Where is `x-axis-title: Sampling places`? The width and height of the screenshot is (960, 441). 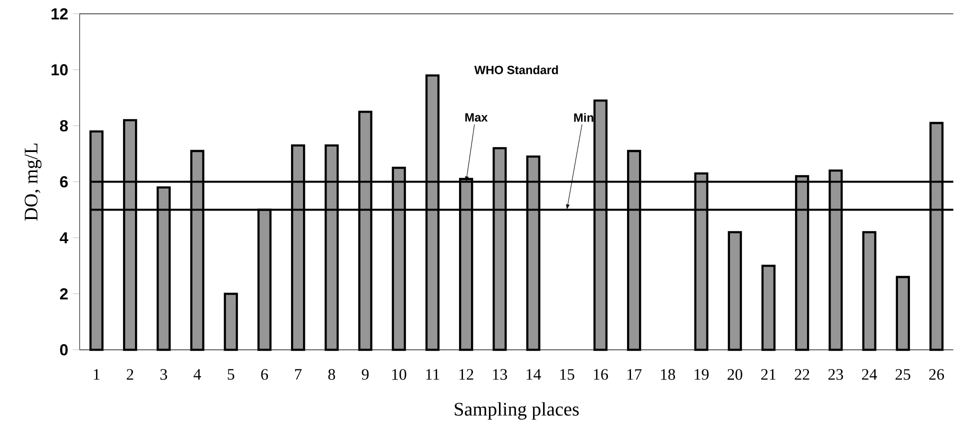 x-axis-title: Sampling places is located at coordinates (516, 411).